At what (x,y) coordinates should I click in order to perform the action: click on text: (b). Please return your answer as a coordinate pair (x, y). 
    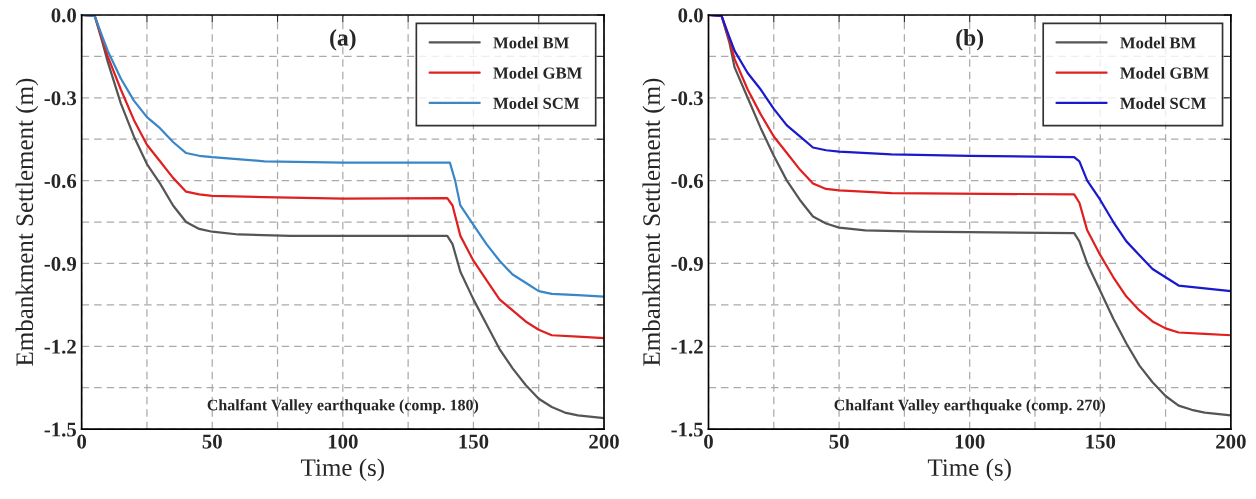
    Looking at the image, I should click on (970, 40).